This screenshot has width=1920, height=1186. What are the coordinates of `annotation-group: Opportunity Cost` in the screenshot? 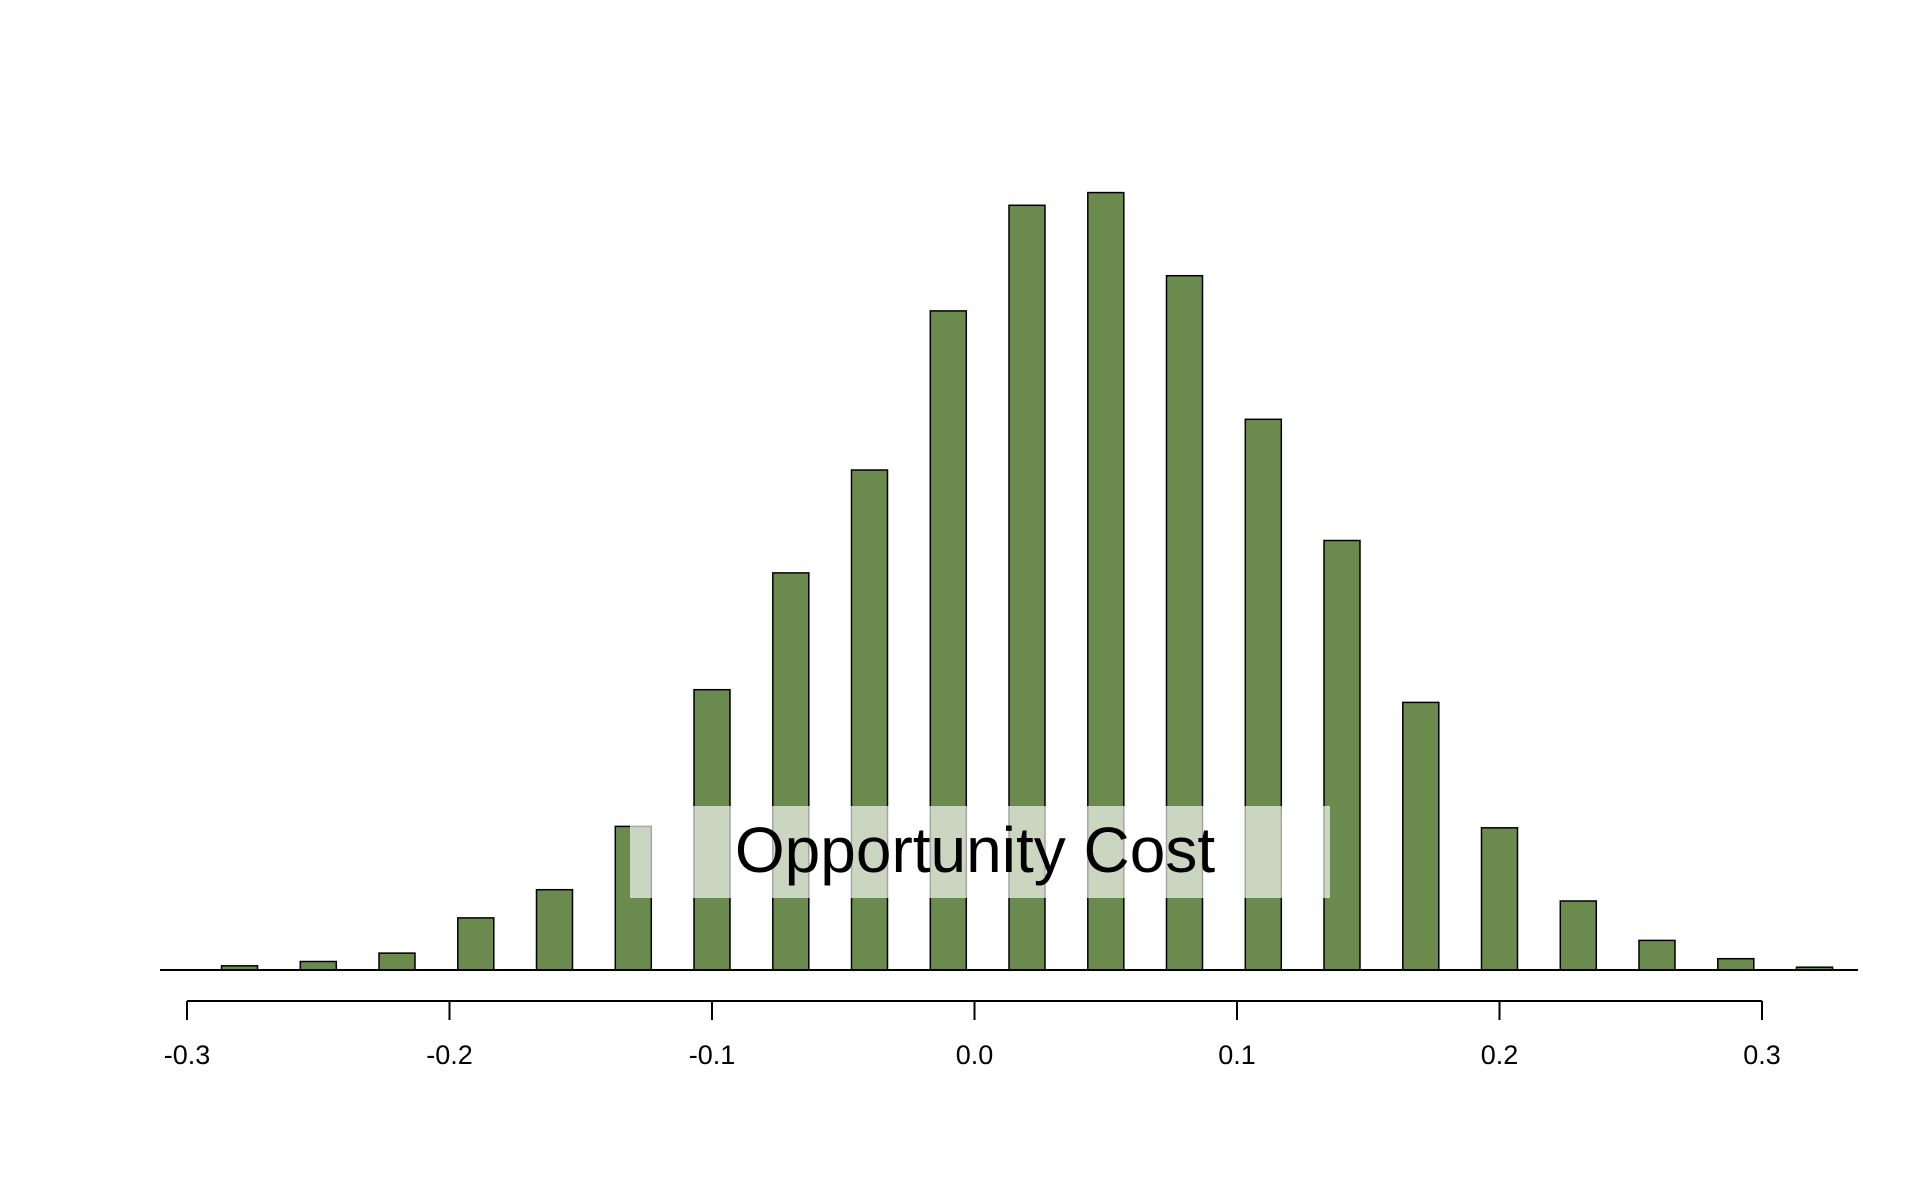 It's located at (980, 852).